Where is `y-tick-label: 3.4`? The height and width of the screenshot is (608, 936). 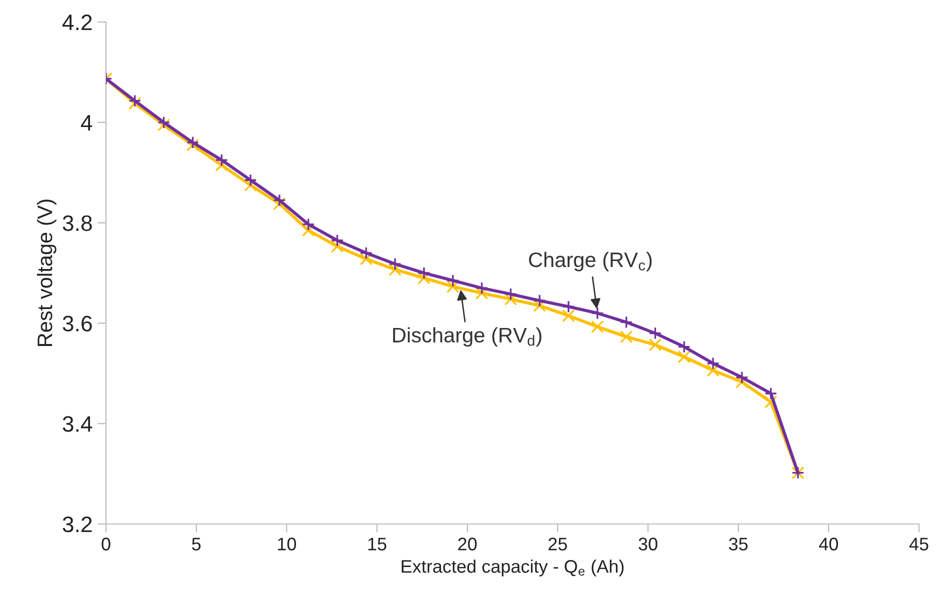 y-tick-label: 3.4 is located at coordinates (77, 424).